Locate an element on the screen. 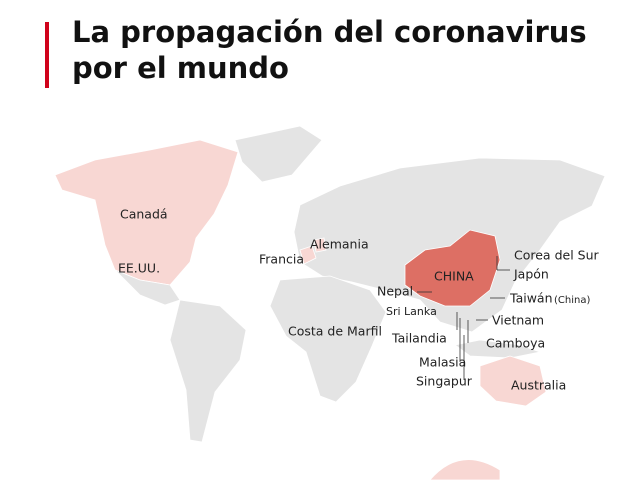 This screenshot has width=640, height=480. south-america is located at coordinates (208, 371).